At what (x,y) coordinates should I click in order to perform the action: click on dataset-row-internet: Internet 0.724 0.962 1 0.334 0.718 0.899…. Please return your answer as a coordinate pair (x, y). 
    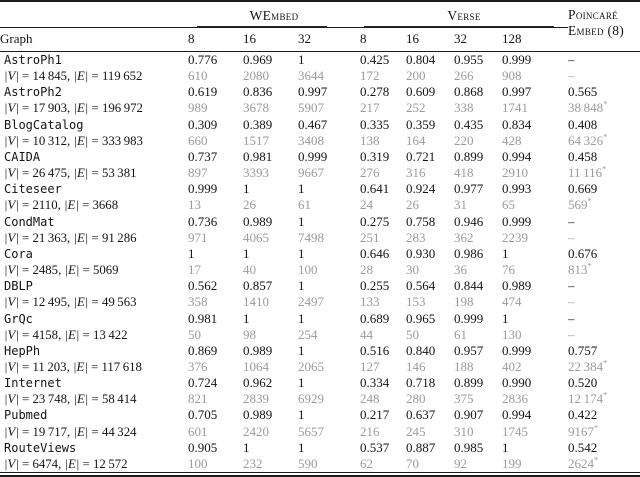
    Looking at the image, I should click on (320, 383).